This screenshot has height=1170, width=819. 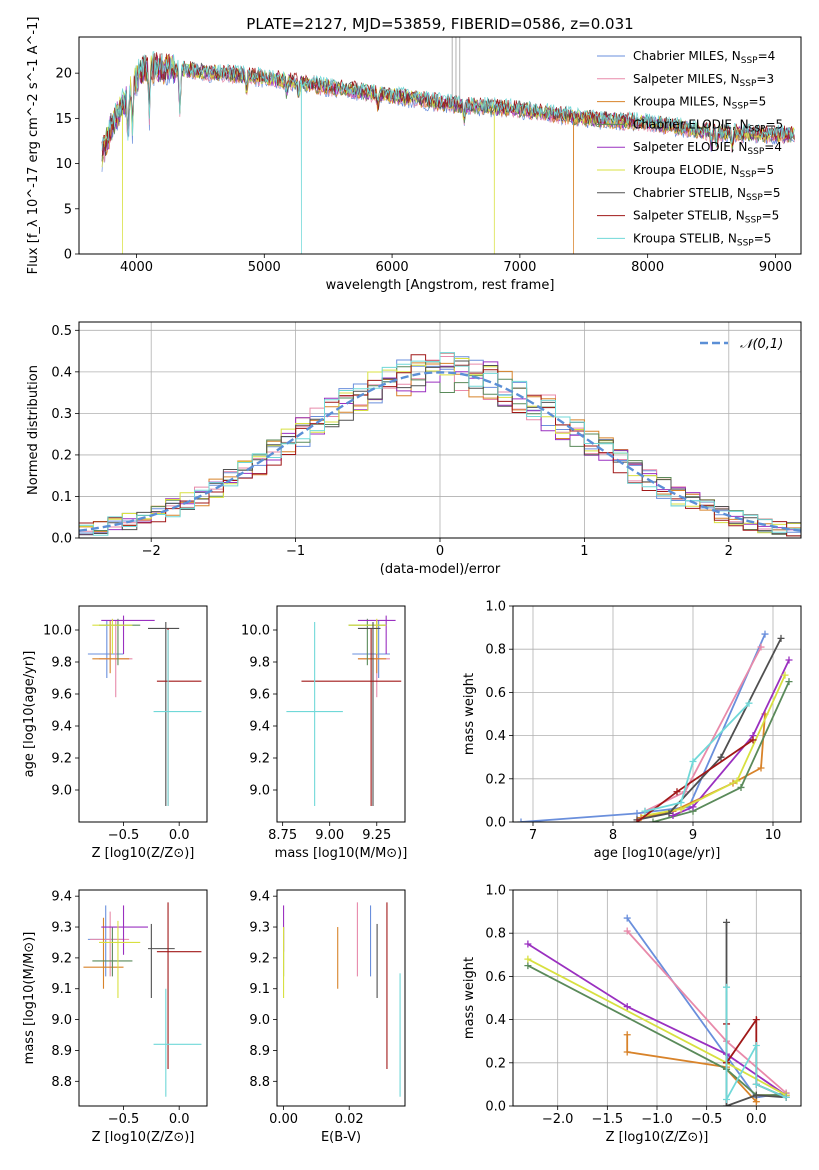 I want to click on x-tick-label: −1.5, so click(x=608, y=1119).